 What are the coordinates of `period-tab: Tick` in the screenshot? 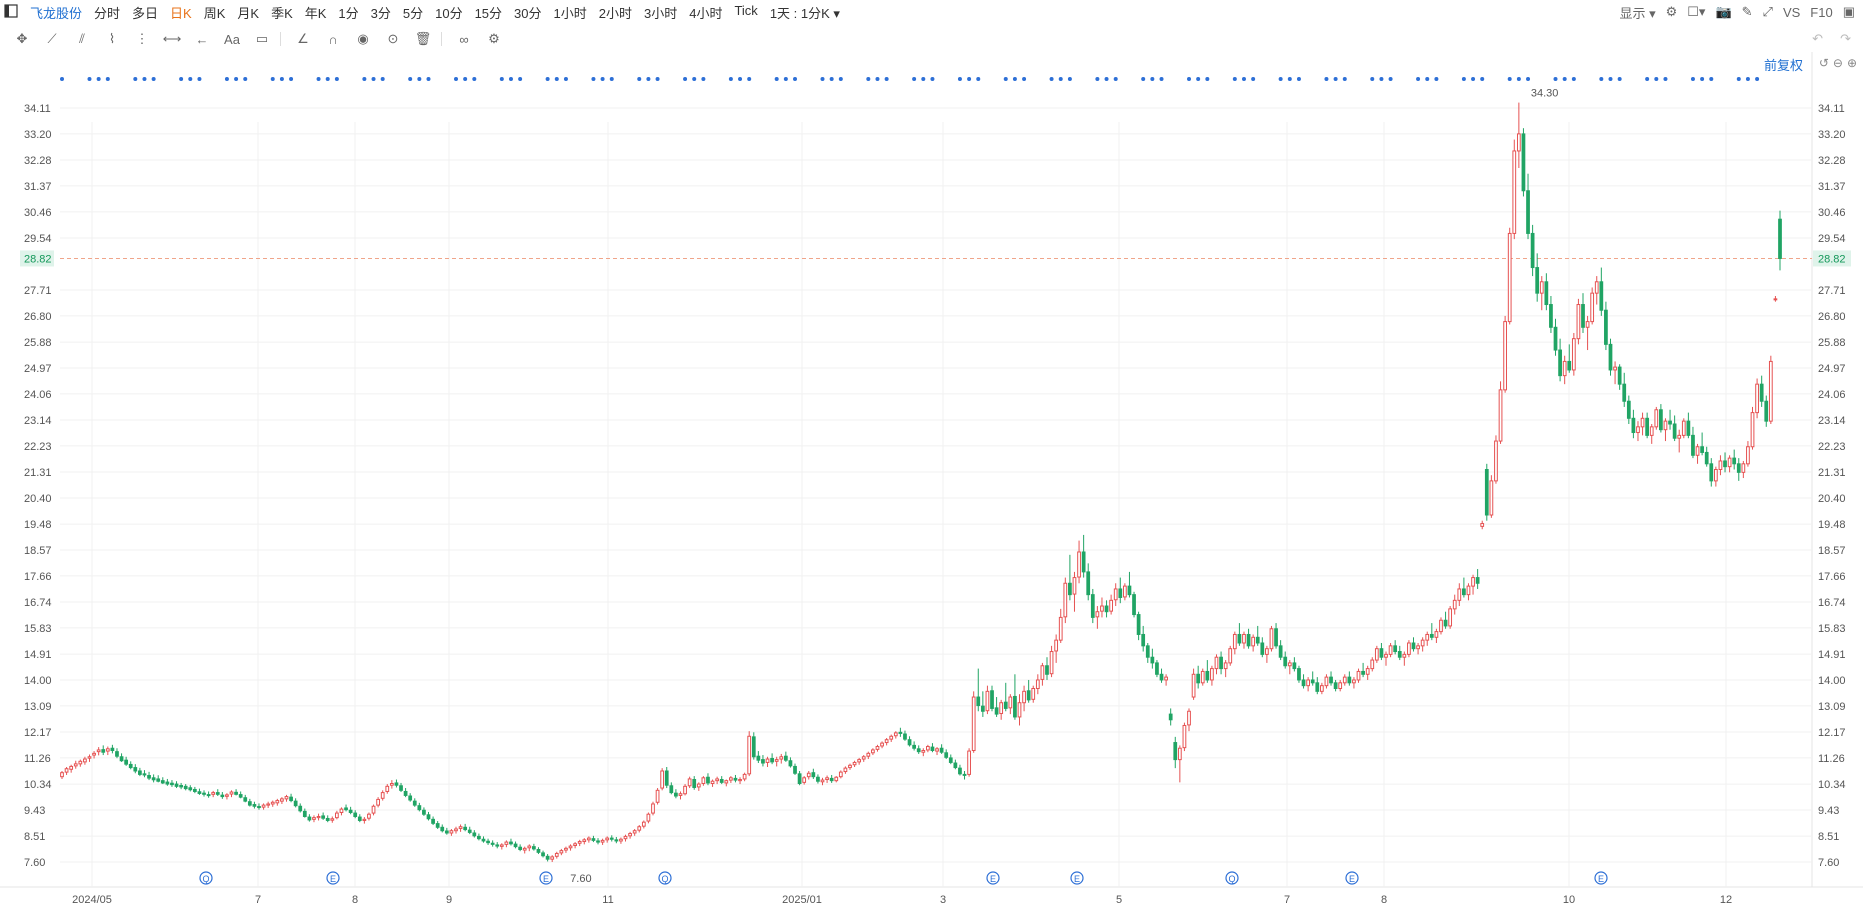 It's located at (746, 10).